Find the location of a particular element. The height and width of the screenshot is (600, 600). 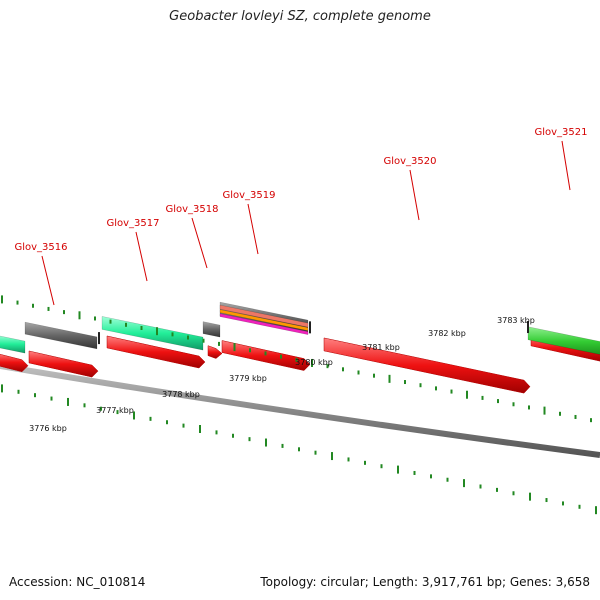

gene-label-glov-3517: Glov_3517 is located at coordinates (132, 223).